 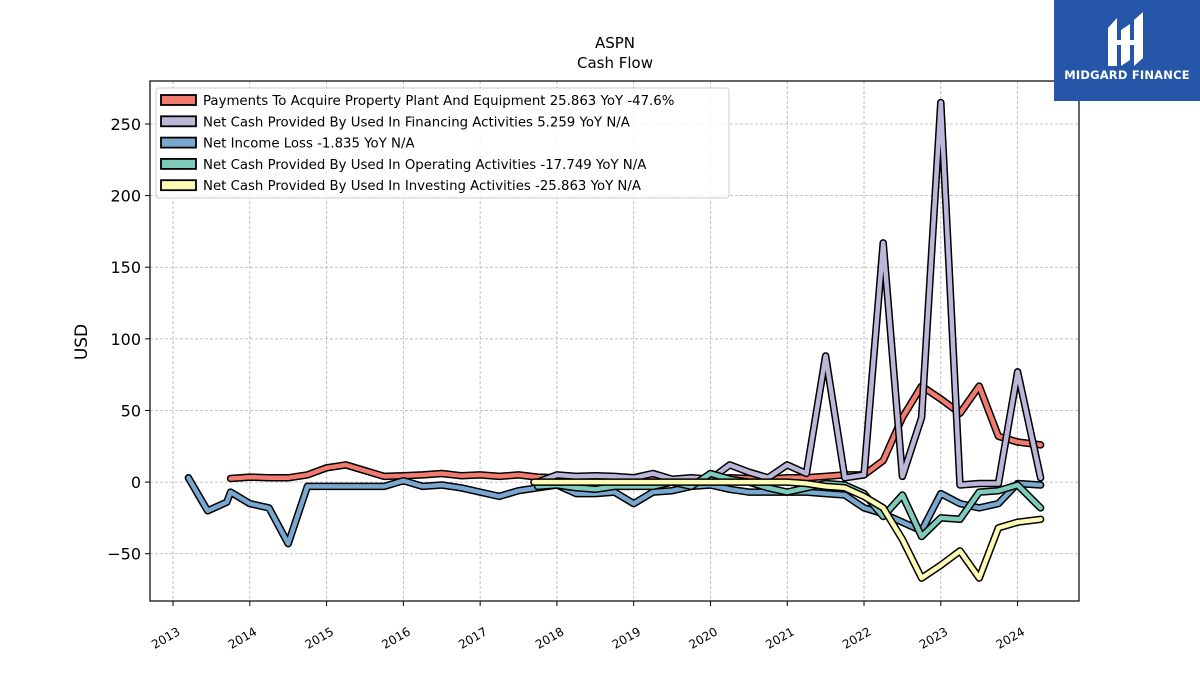 What do you see at coordinates (124, 554) in the screenshot?
I see `y-tick-label: −50` at bounding box center [124, 554].